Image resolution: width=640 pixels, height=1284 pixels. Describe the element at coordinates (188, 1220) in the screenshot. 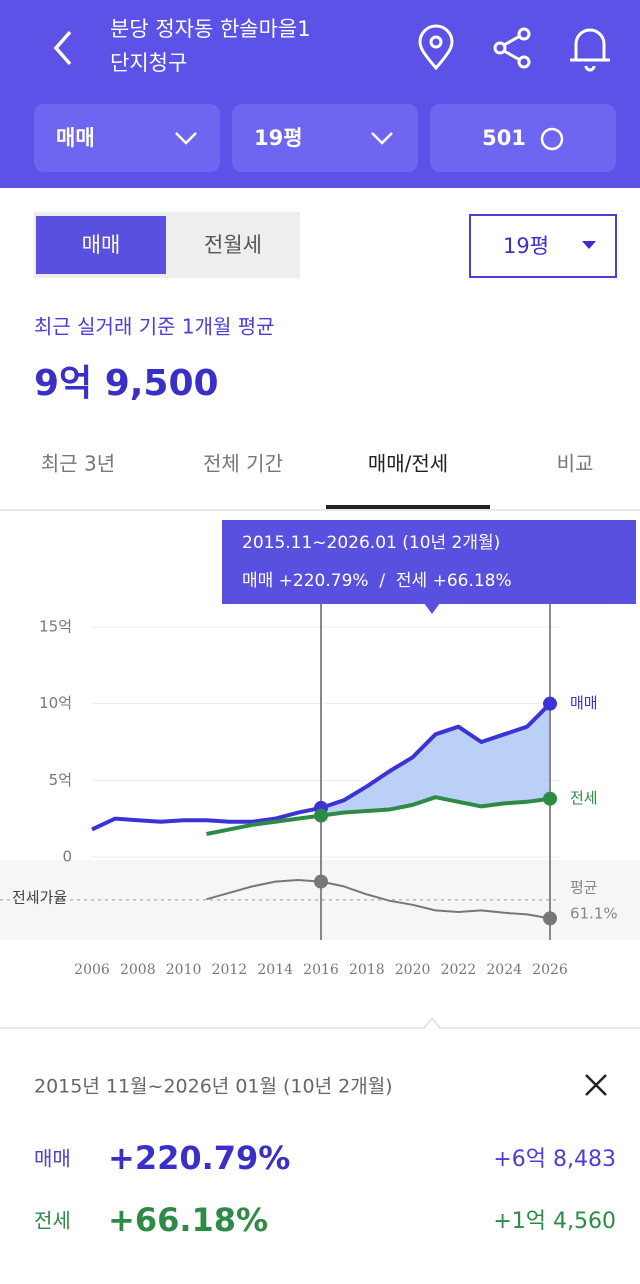

I see `summary-change: +66.18%` at that location.